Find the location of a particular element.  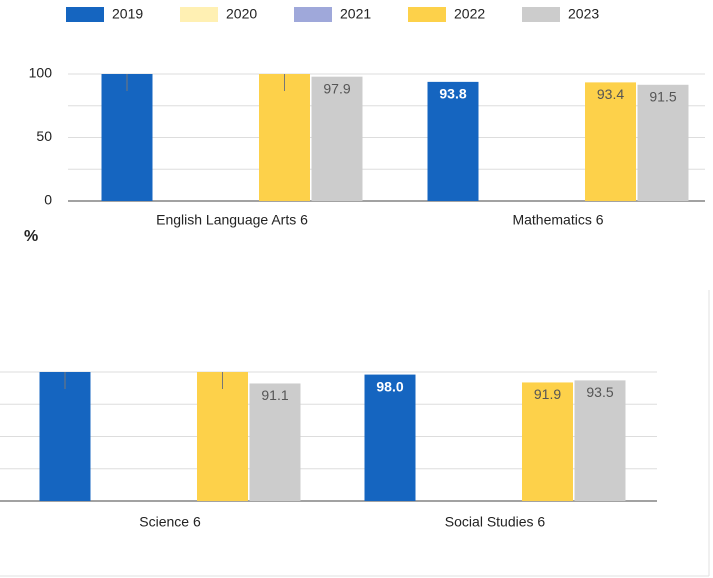

legend-label: 2021 is located at coordinates (355, 14).